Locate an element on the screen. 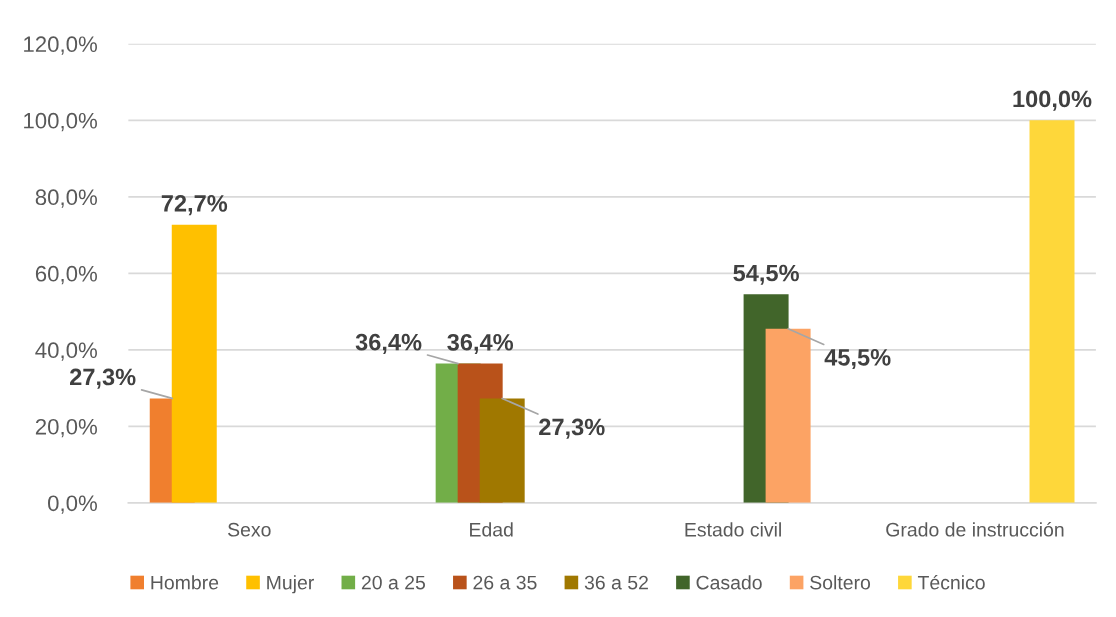 The width and height of the screenshot is (1116, 617). x-tick-label: Edad is located at coordinates (491, 529).